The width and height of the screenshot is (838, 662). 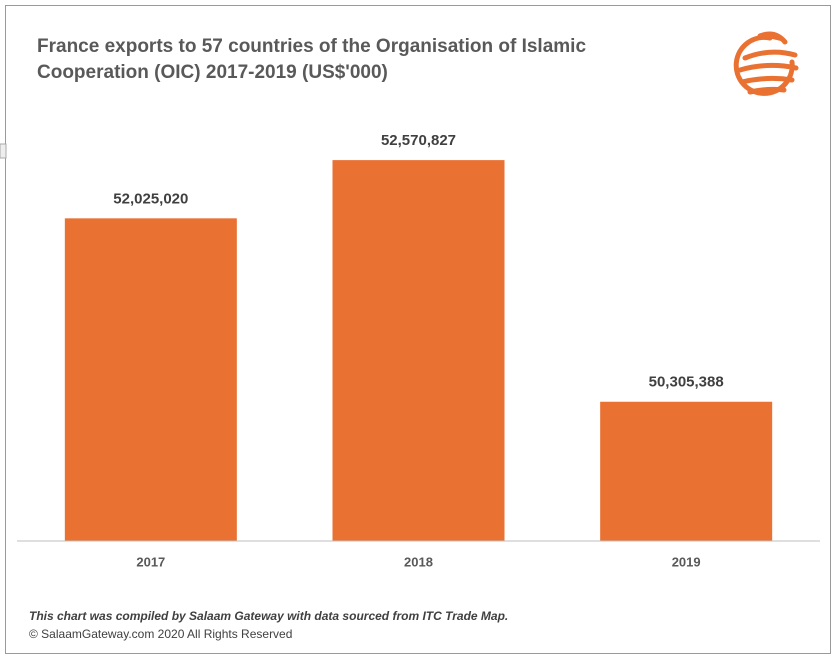 I want to click on side-handle, so click(x=3, y=151).